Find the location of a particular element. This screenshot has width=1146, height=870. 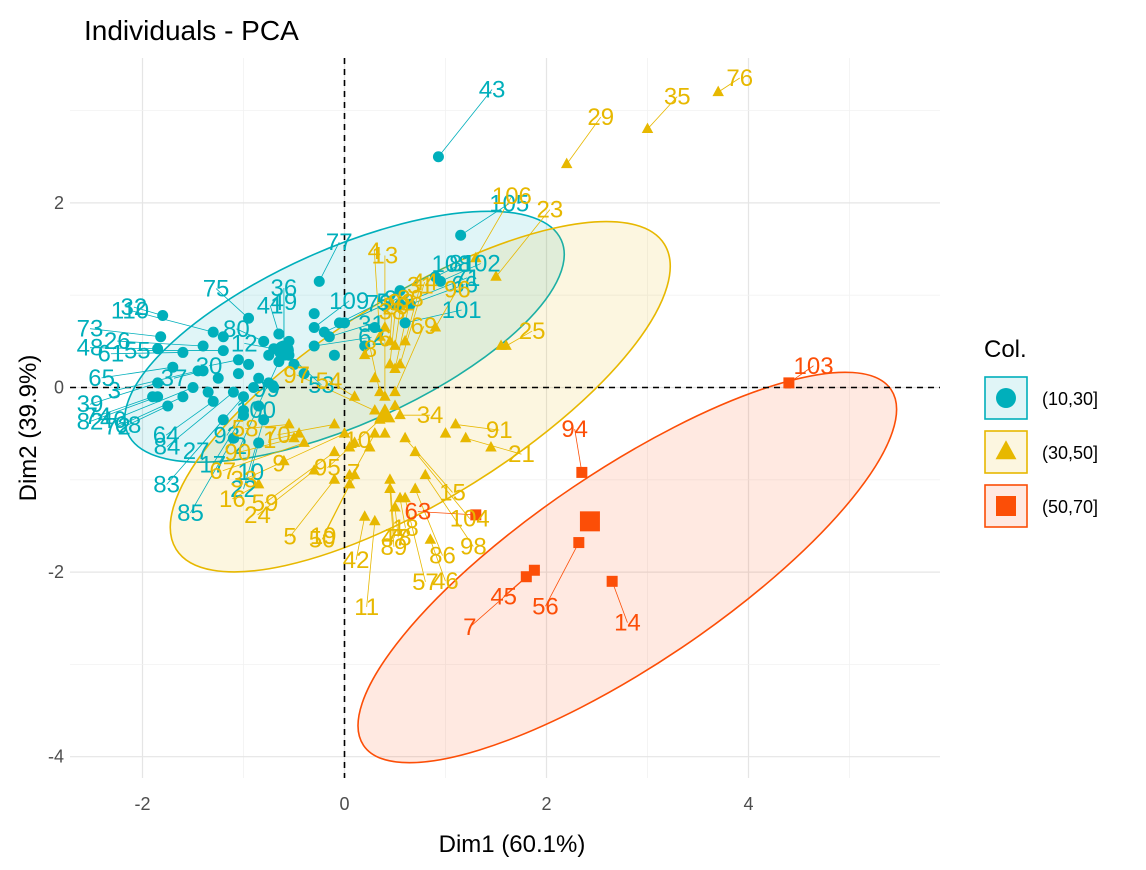

point-label: 16 is located at coordinates (232, 499).